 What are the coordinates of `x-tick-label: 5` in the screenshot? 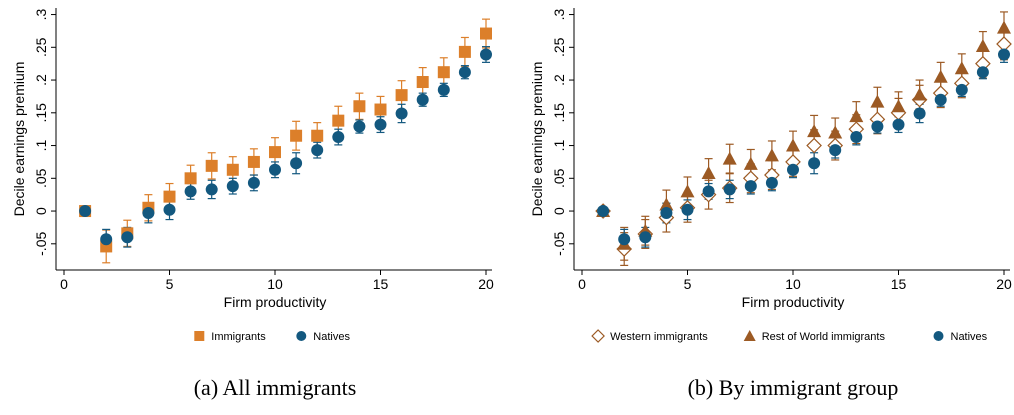 It's located at (688, 284).